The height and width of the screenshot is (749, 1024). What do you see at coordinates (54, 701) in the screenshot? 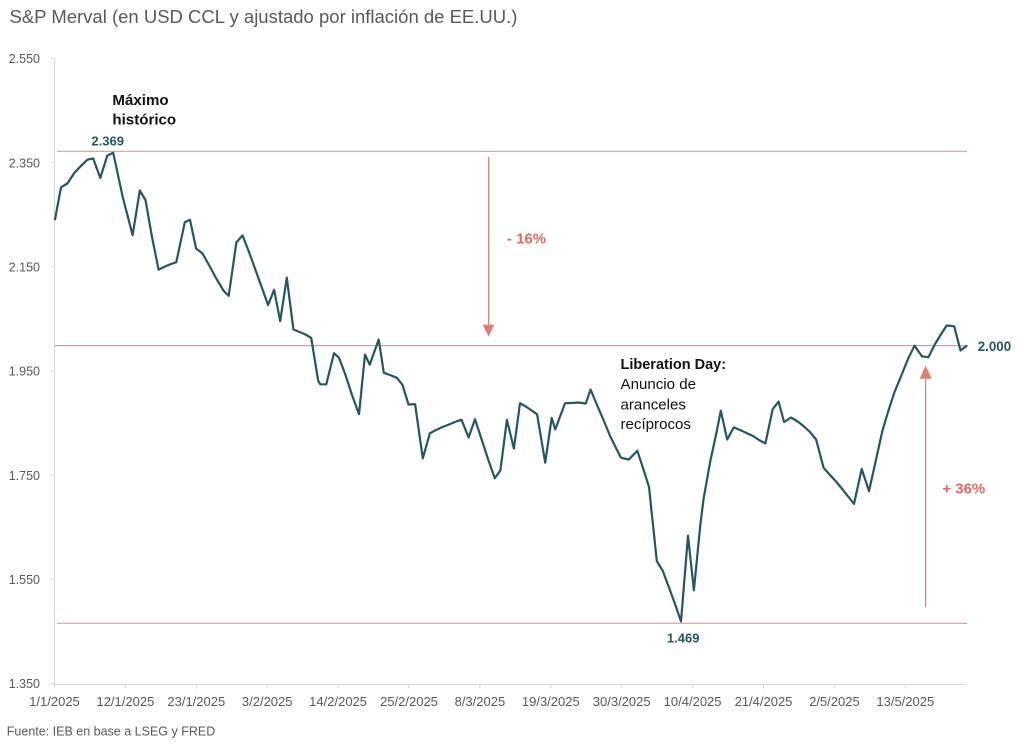
I see `svg-text: 1/1/2025` at bounding box center [54, 701].